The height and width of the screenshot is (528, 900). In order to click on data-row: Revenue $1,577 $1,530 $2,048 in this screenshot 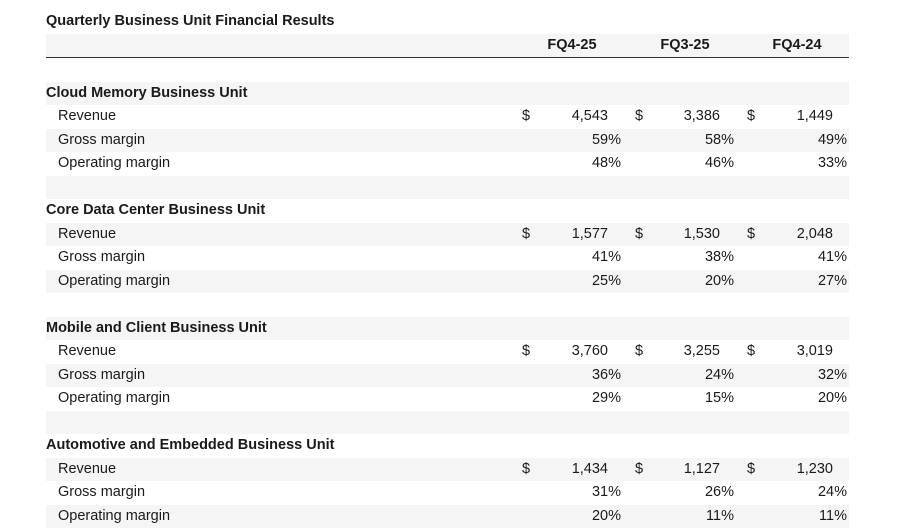, I will do `click(447, 235)`.